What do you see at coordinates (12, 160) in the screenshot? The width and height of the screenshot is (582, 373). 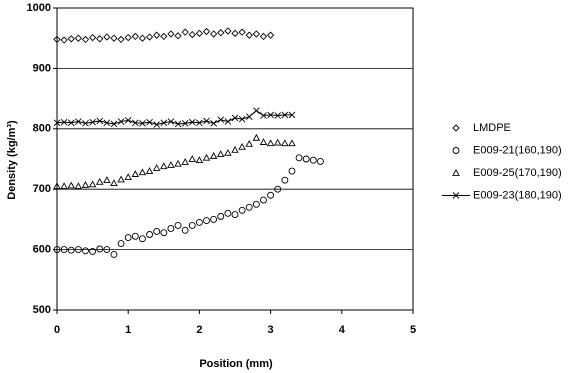 I see `y-axis-label: Density (kg/m³)` at bounding box center [12, 160].